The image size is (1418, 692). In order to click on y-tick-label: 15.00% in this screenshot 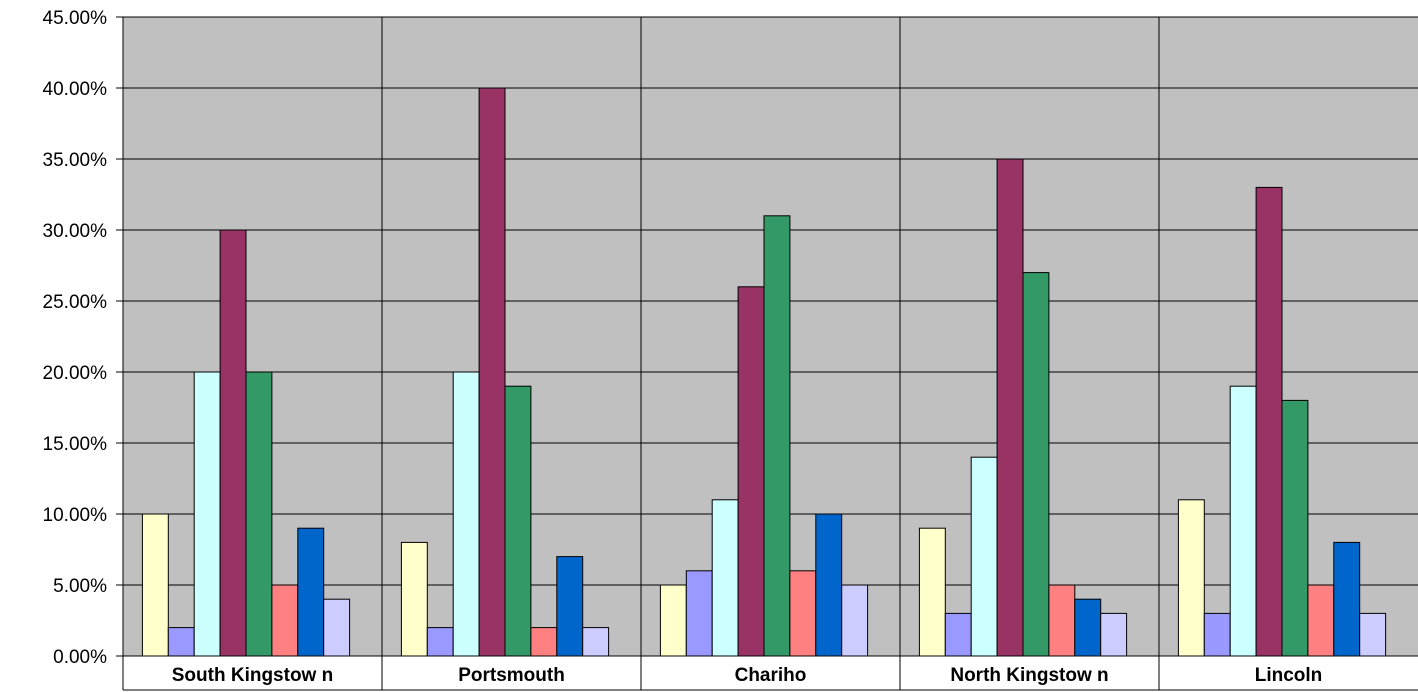, I will do `click(75, 444)`.